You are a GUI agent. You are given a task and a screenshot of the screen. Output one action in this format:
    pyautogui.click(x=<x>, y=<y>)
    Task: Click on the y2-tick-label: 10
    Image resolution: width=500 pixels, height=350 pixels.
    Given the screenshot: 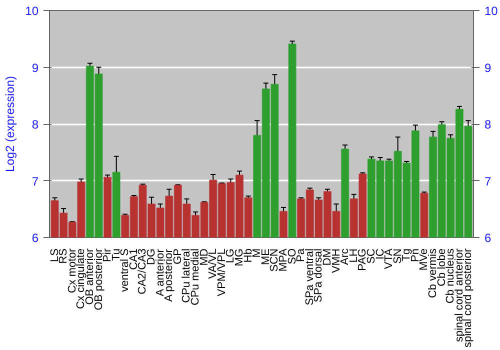 What is the action you would take?
    pyautogui.click(x=491, y=11)
    